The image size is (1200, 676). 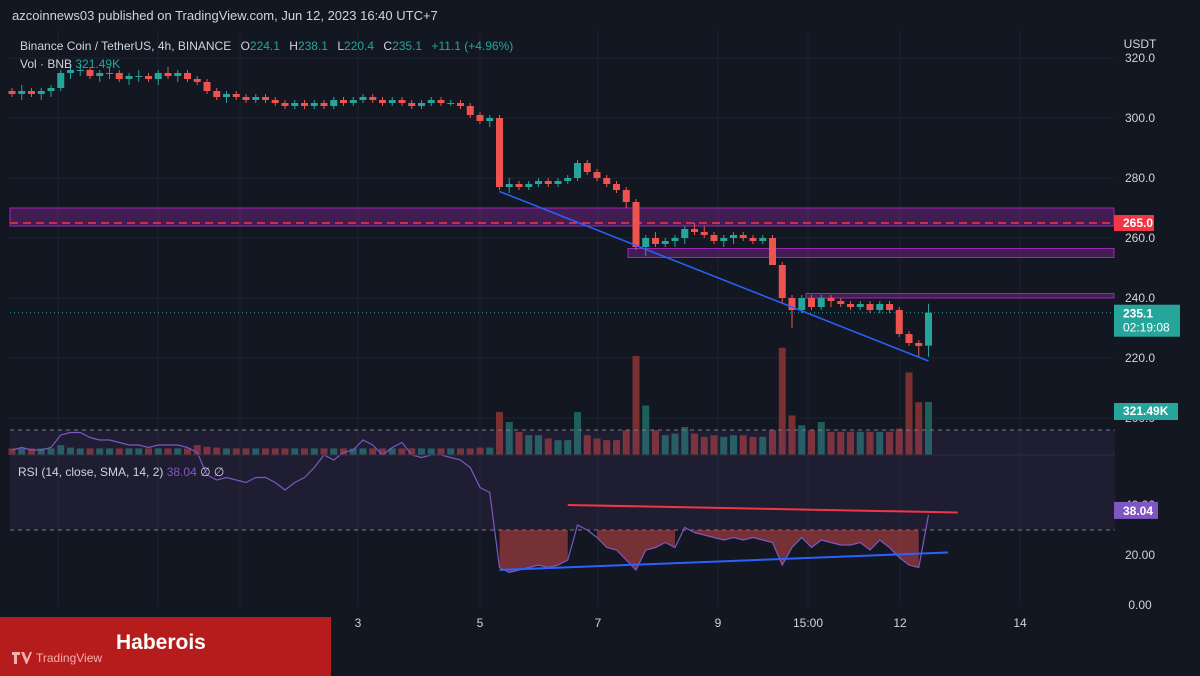 What do you see at coordinates (808, 623) in the screenshot?
I see `time-tick-7: 15:00` at bounding box center [808, 623].